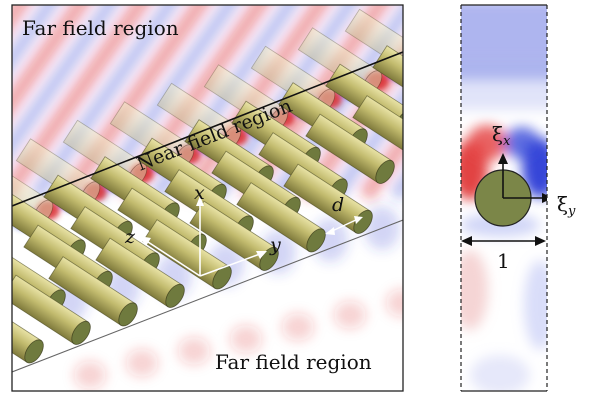 This screenshot has width=591, height=397. I want to click on far-field-label-bottom: Far field region, so click(293, 362).